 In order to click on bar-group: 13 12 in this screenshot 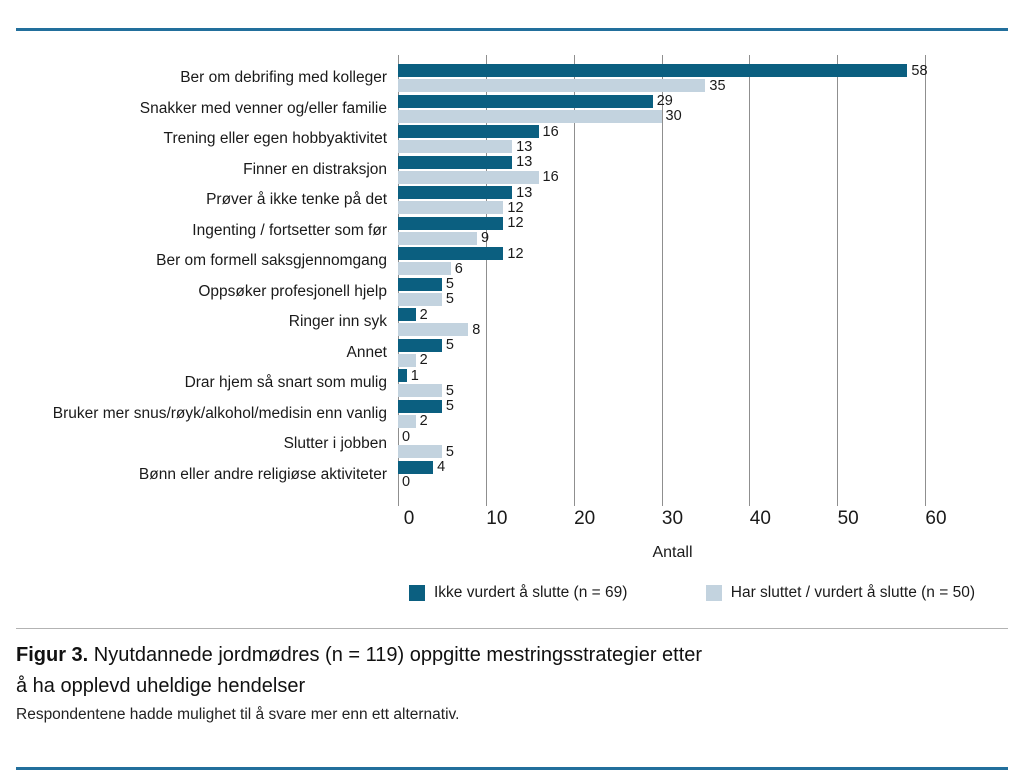, I will do `click(661, 200)`.